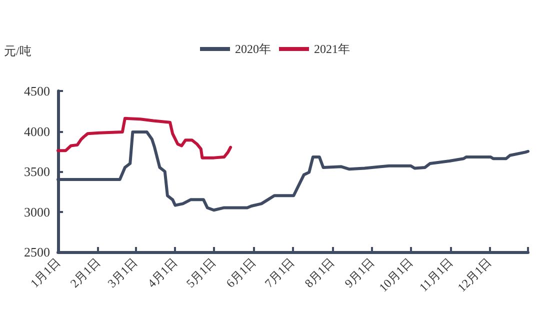 The height and width of the screenshot is (329, 550). I want to click on y-tick-label: 2500, so click(37, 252).